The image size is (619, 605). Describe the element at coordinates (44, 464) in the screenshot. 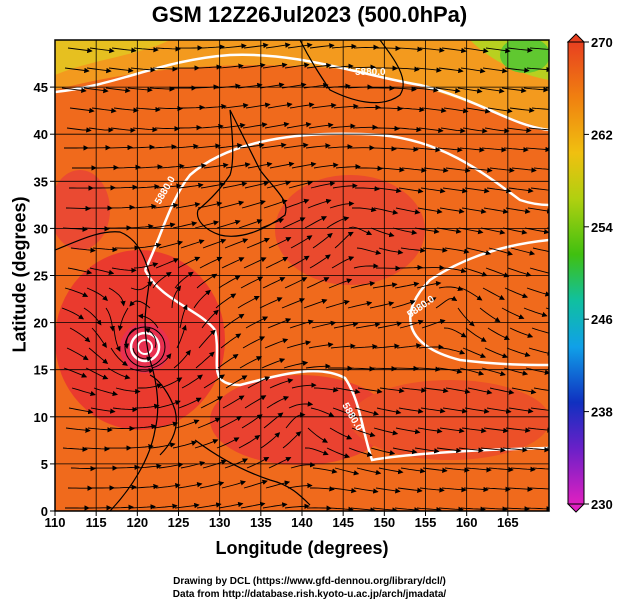

I see `y-tick-label: 5` at that location.